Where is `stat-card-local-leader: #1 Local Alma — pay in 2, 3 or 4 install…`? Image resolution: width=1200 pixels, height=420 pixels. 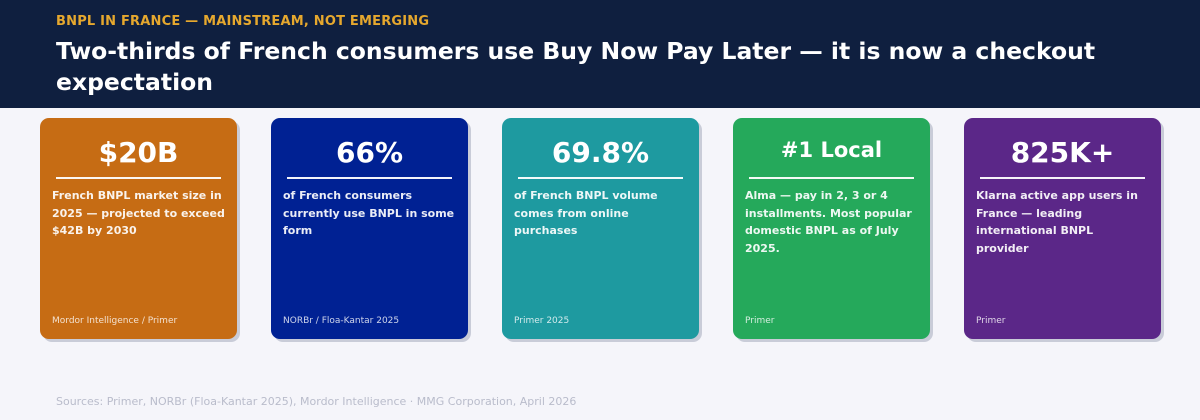 stat-card-local-leader: #1 Local Alma — pay in 2, 3 or 4 install… is located at coordinates (831, 228).